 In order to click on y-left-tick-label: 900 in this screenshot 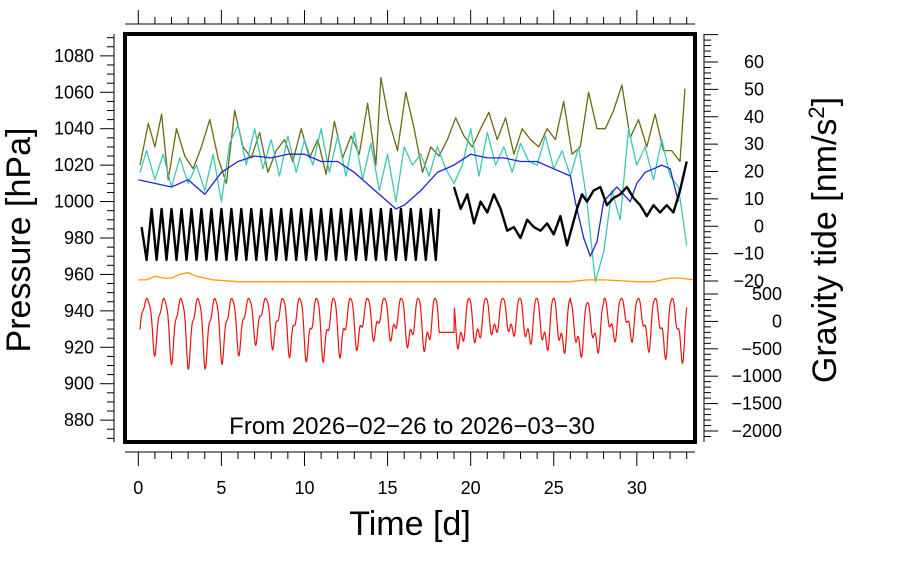, I will do `click(79, 384)`.